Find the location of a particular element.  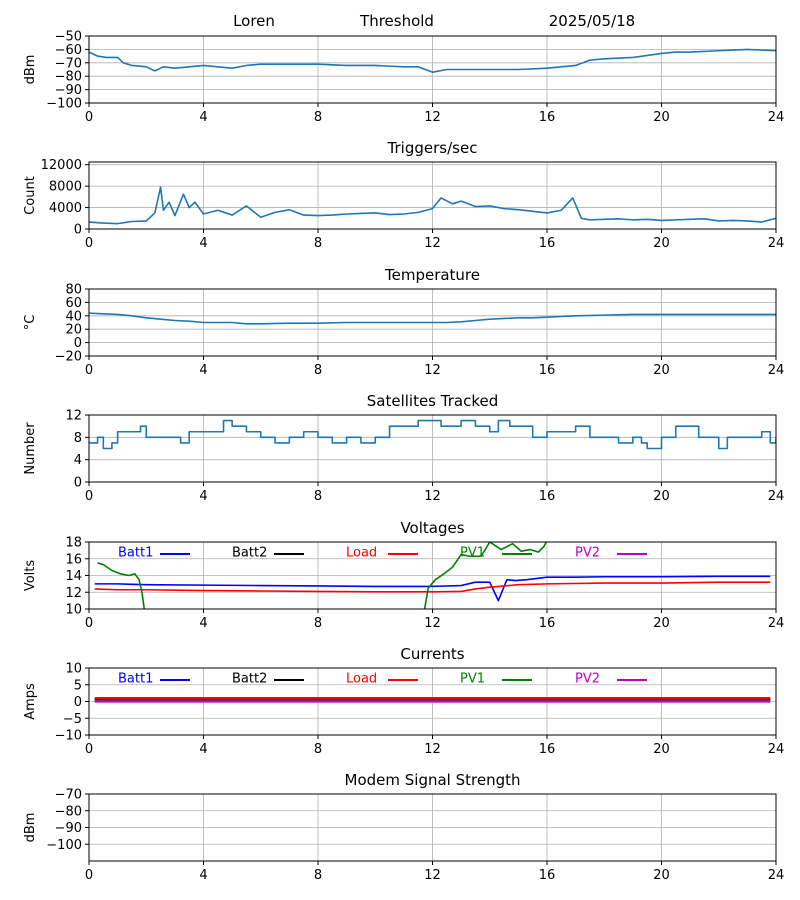

chart-panel-4: 0 4 8 12 16 20 24 0 4 8 12 Satellites Tracked Number is located at coordinates (403, 448).